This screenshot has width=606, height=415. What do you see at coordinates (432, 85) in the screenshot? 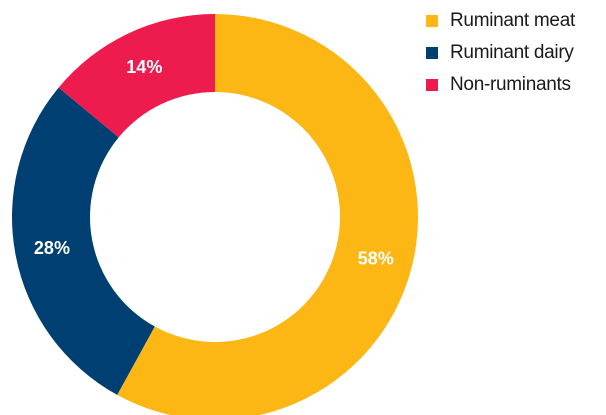
I see `legend-swatch-non-ruminants` at bounding box center [432, 85].